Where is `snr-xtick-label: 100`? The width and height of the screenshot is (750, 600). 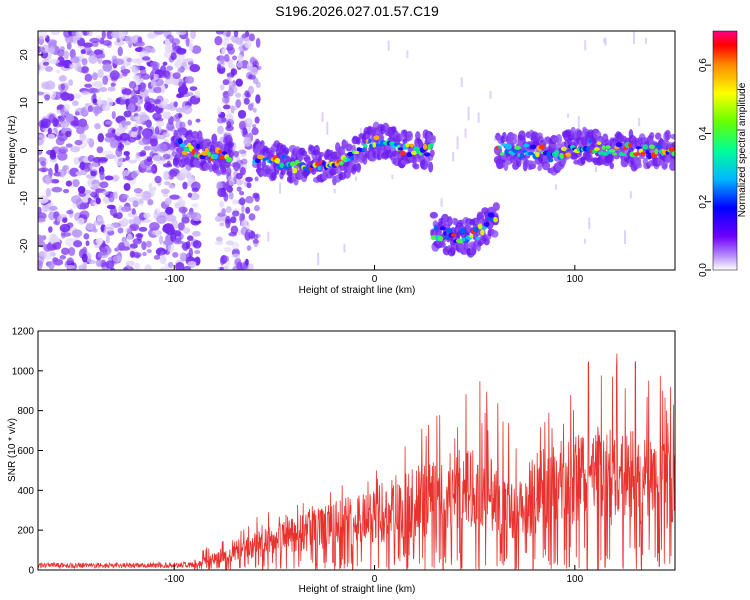
snr-xtick-label: 100 is located at coordinates (574, 579).